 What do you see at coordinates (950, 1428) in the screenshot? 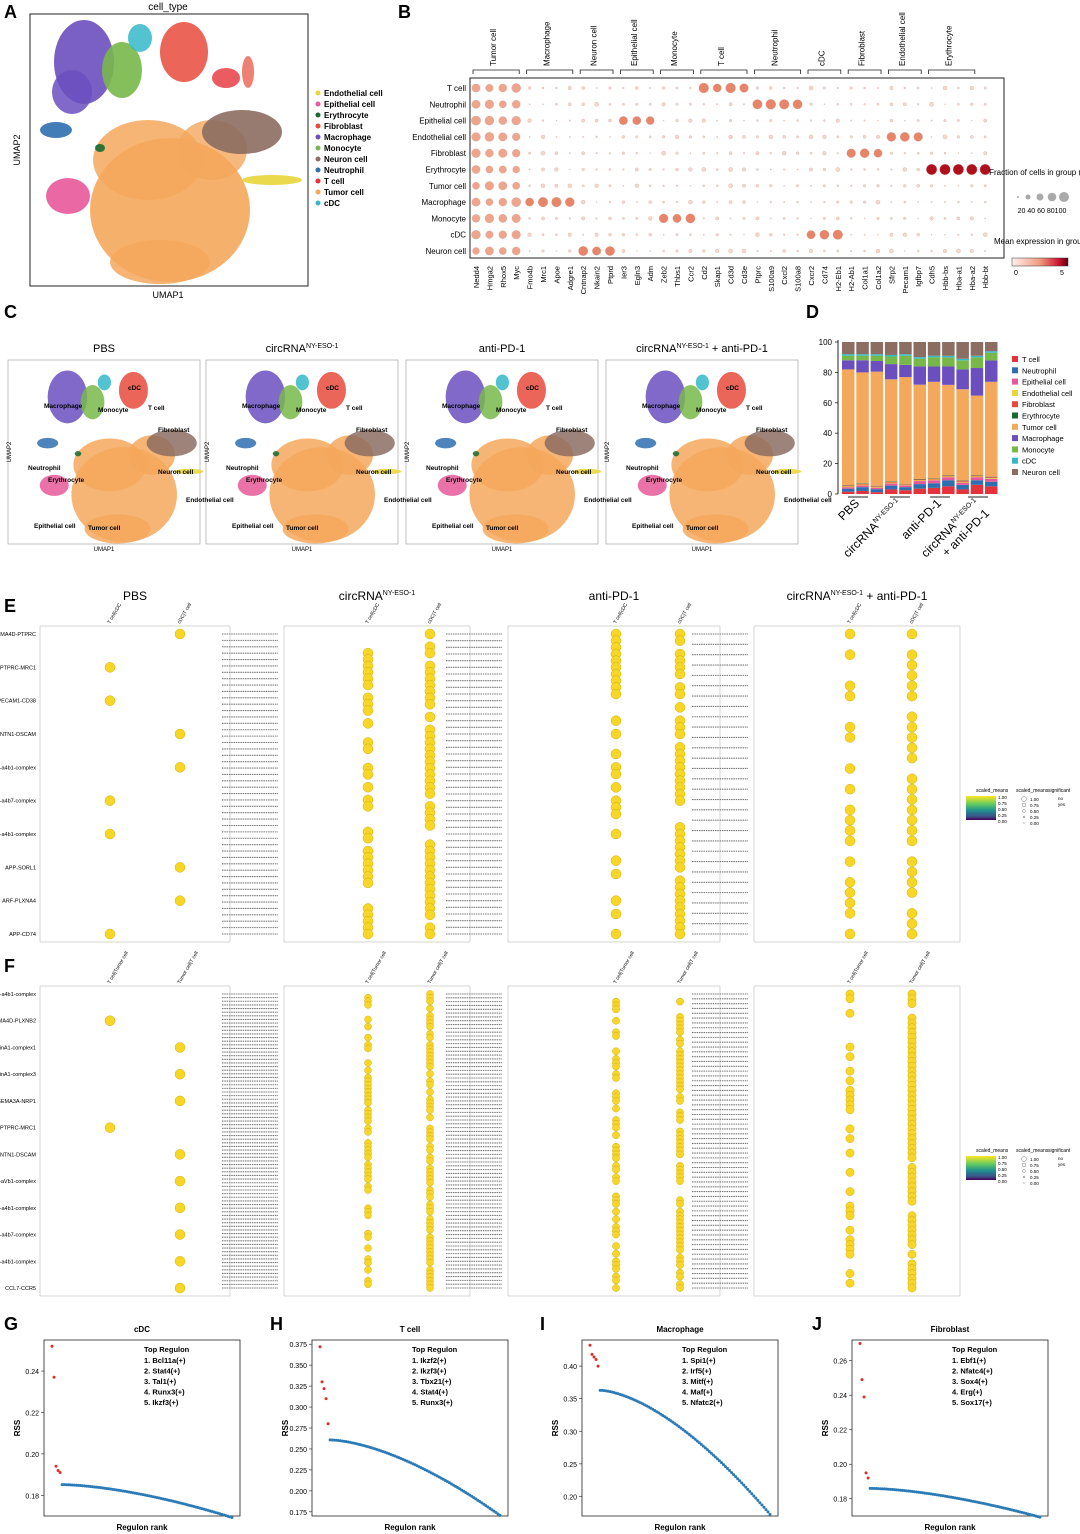
I see `rss-frame` at bounding box center [950, 1428].